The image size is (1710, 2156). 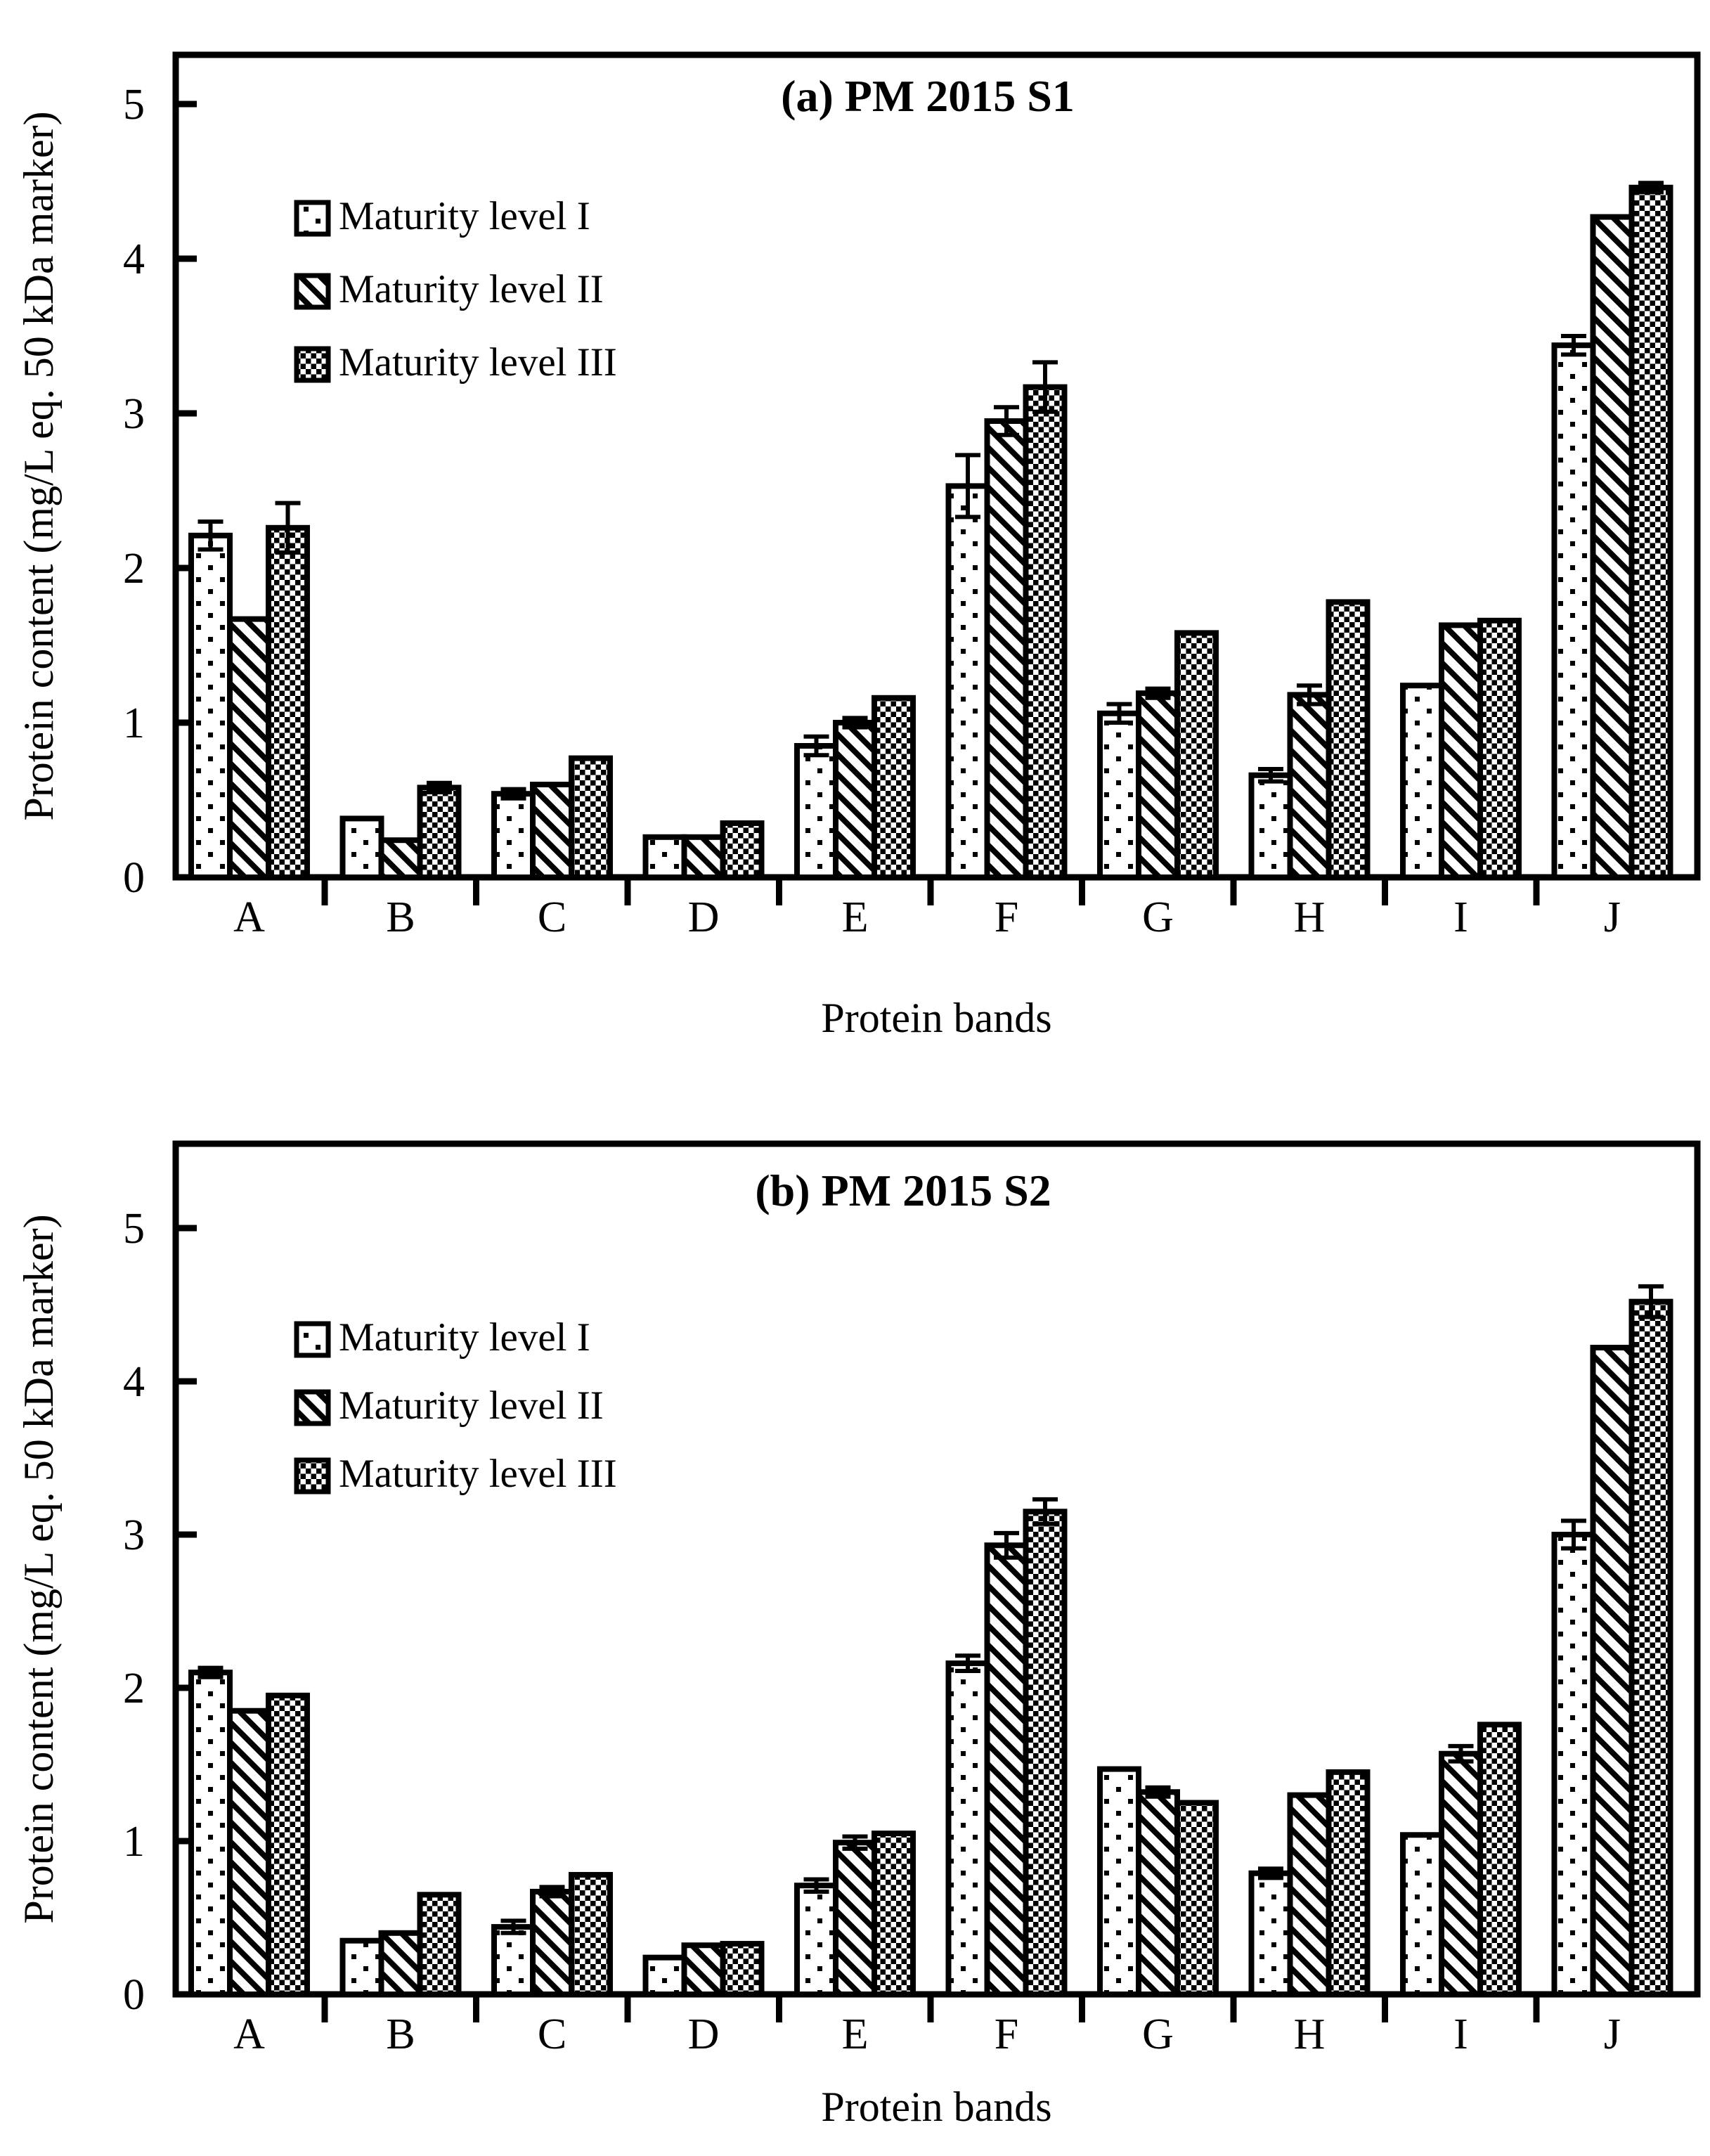 I want to click on x-tick-label: G, so click(x=1158, y=917).